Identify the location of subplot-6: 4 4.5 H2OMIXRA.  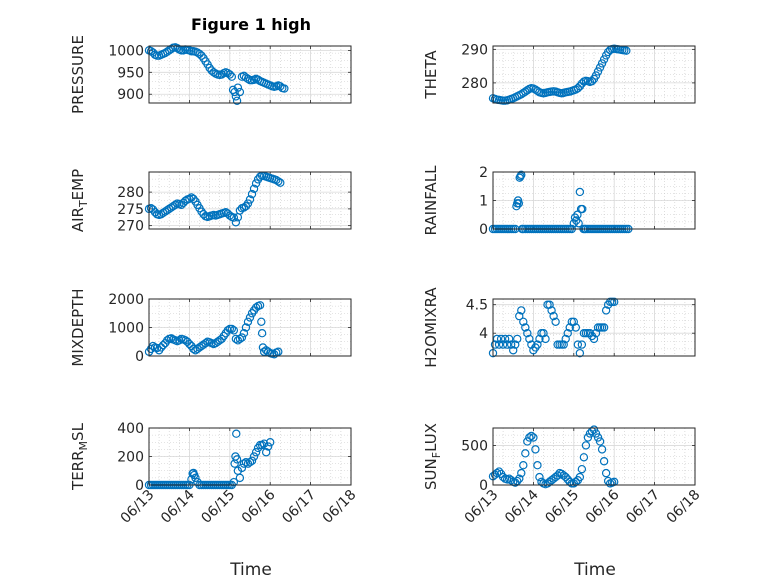
(559, 327).